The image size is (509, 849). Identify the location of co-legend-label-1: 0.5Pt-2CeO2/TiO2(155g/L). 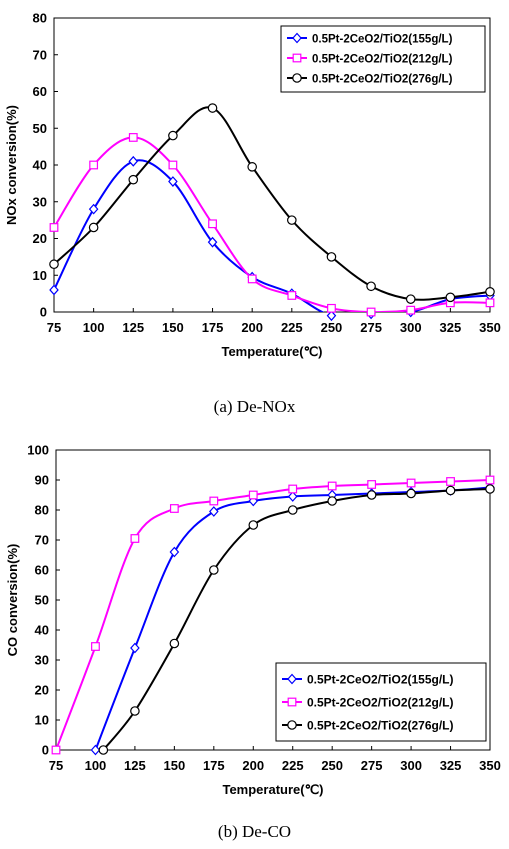
(380, 680).